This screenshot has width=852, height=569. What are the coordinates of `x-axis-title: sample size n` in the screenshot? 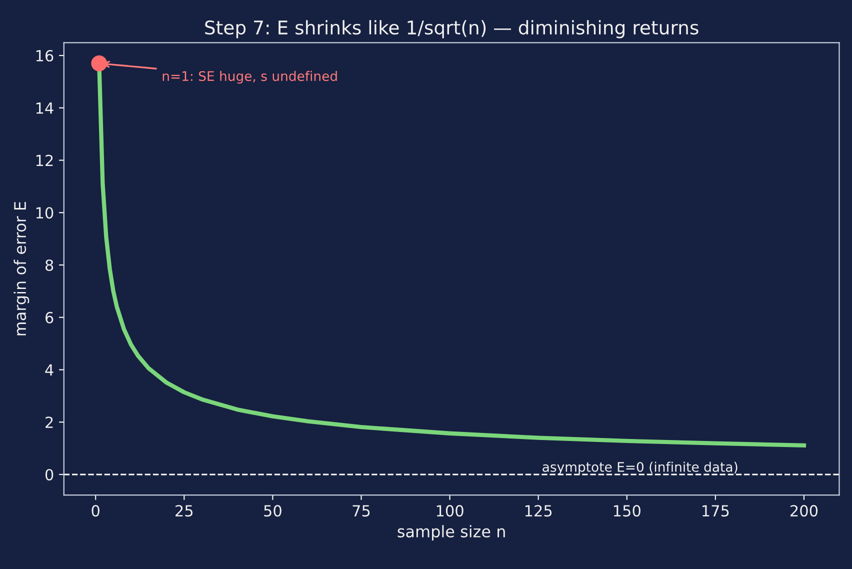 It's located at (451, 533).